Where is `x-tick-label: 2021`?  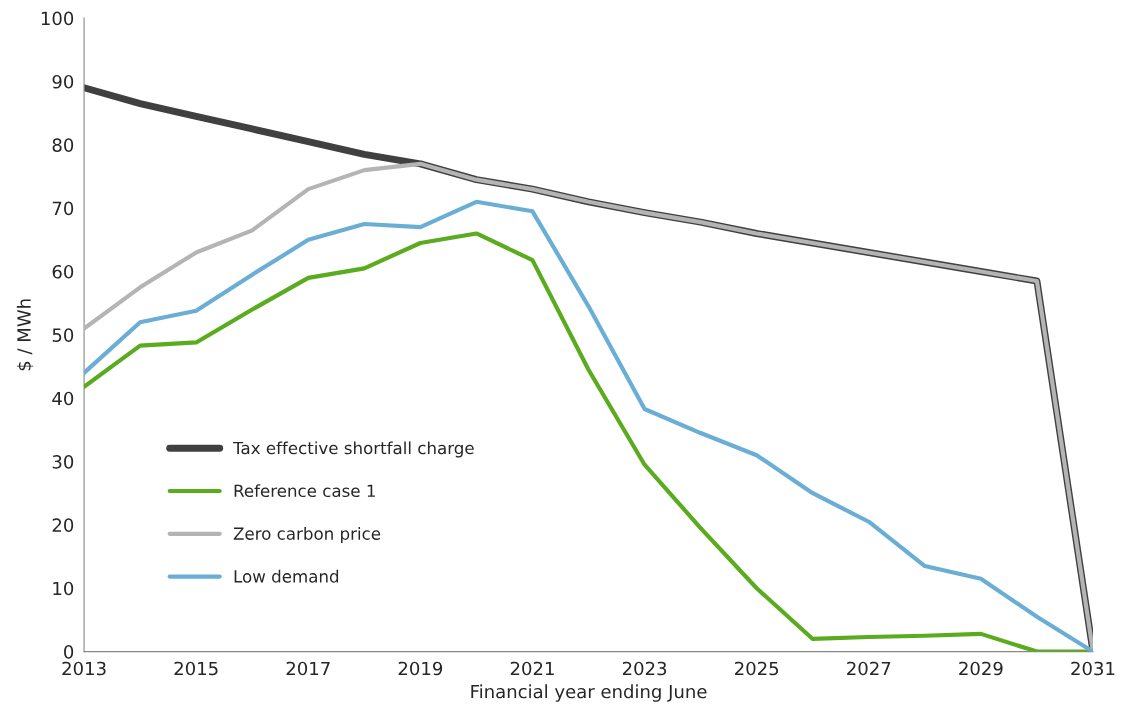 x-tick-label: 2021 is located at coordinates (532, 668).